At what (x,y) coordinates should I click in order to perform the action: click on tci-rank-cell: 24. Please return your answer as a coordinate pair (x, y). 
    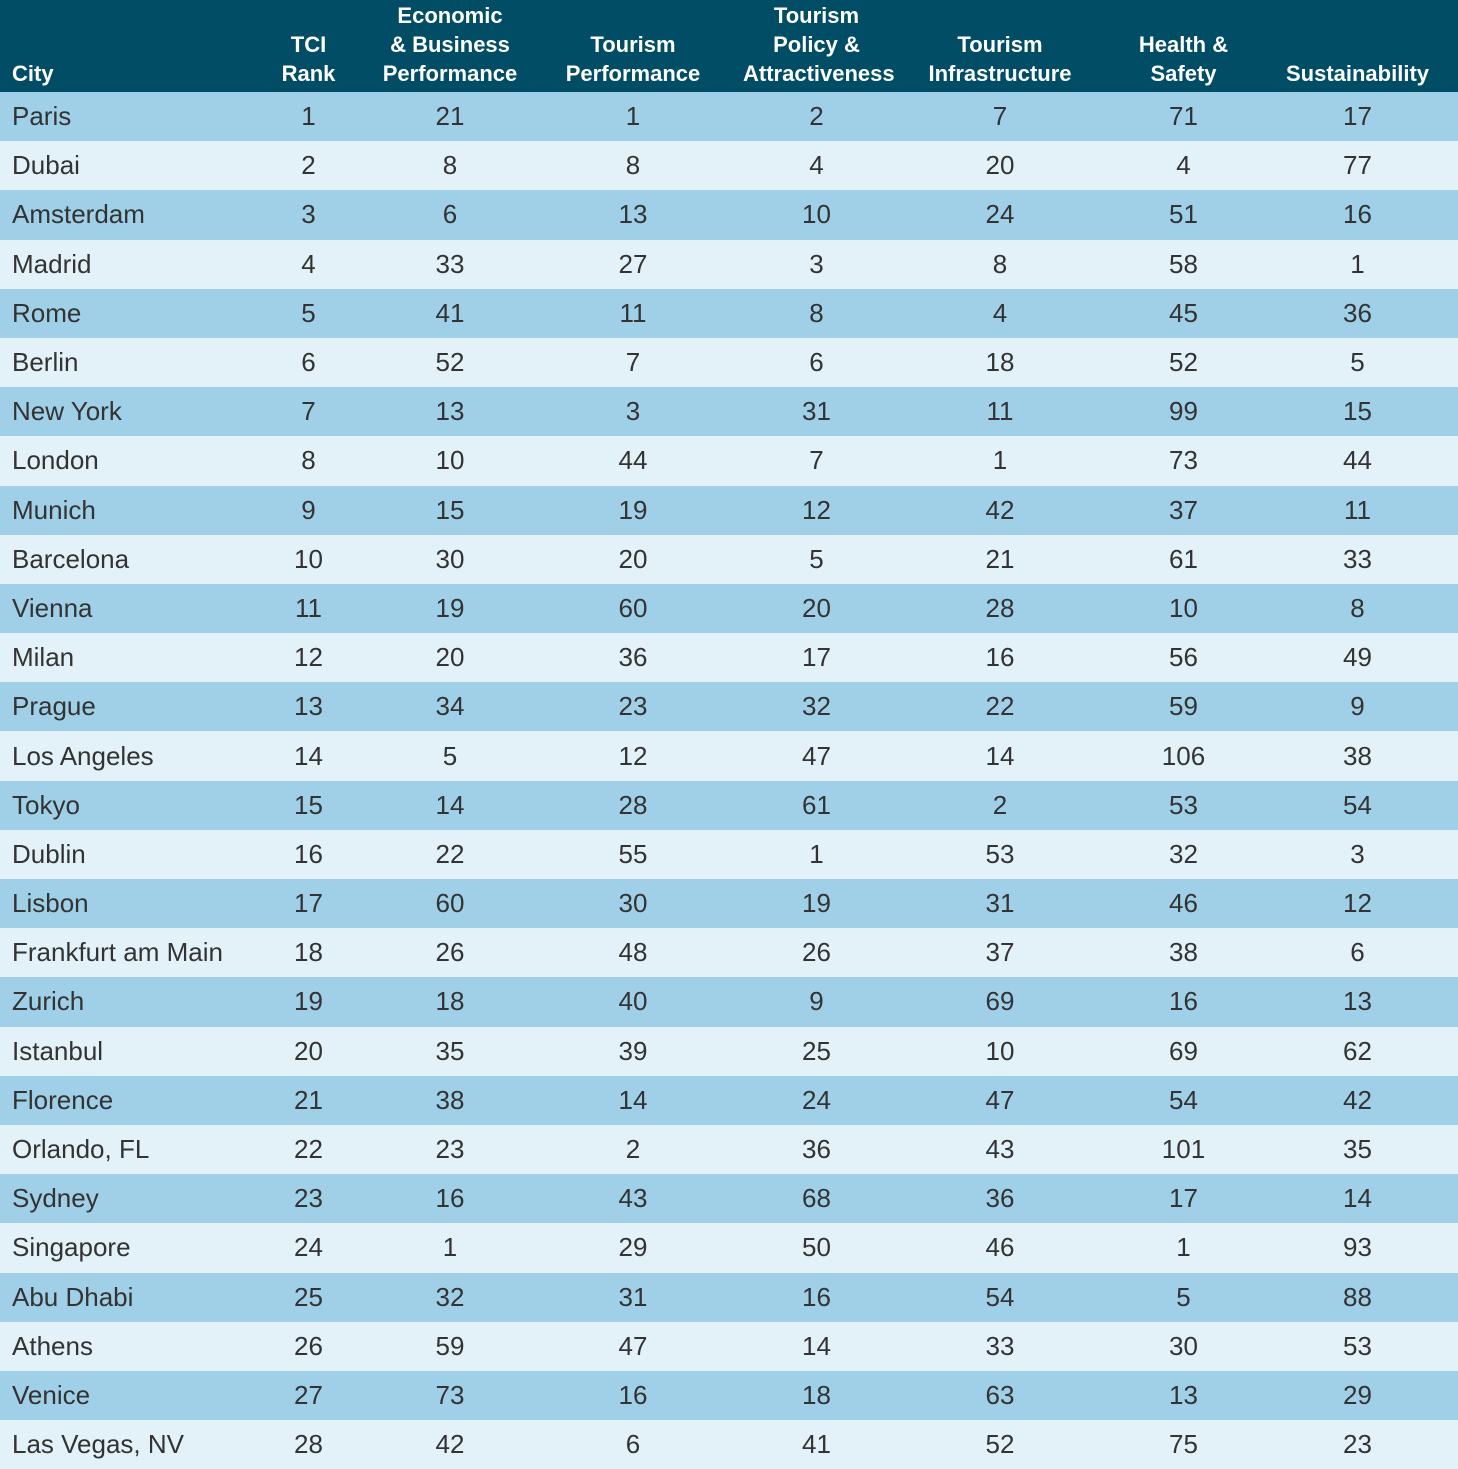
    Looking at the image, I should click on (308, 1247).